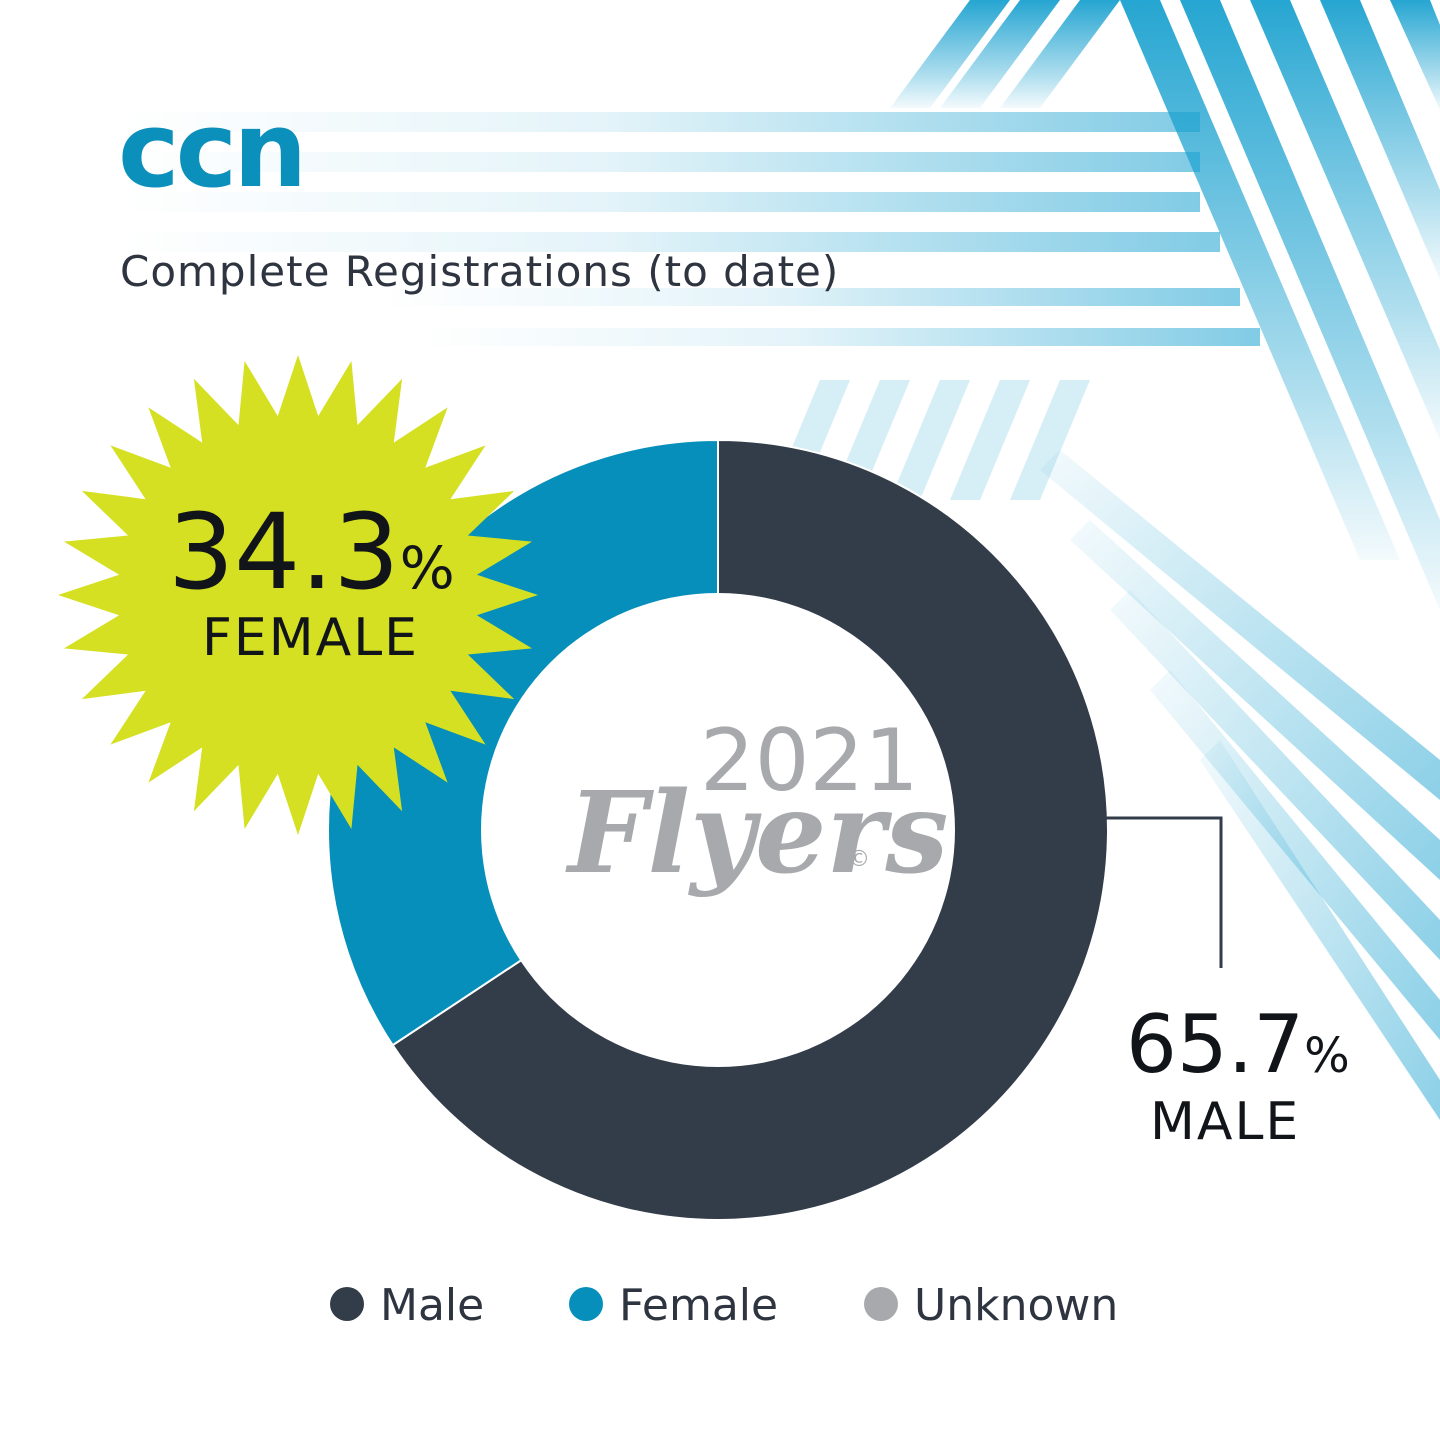 The height and width of the screenshot is (1444, 1440). I want to click on male-value: 65.7%, so click(1238, 1044).